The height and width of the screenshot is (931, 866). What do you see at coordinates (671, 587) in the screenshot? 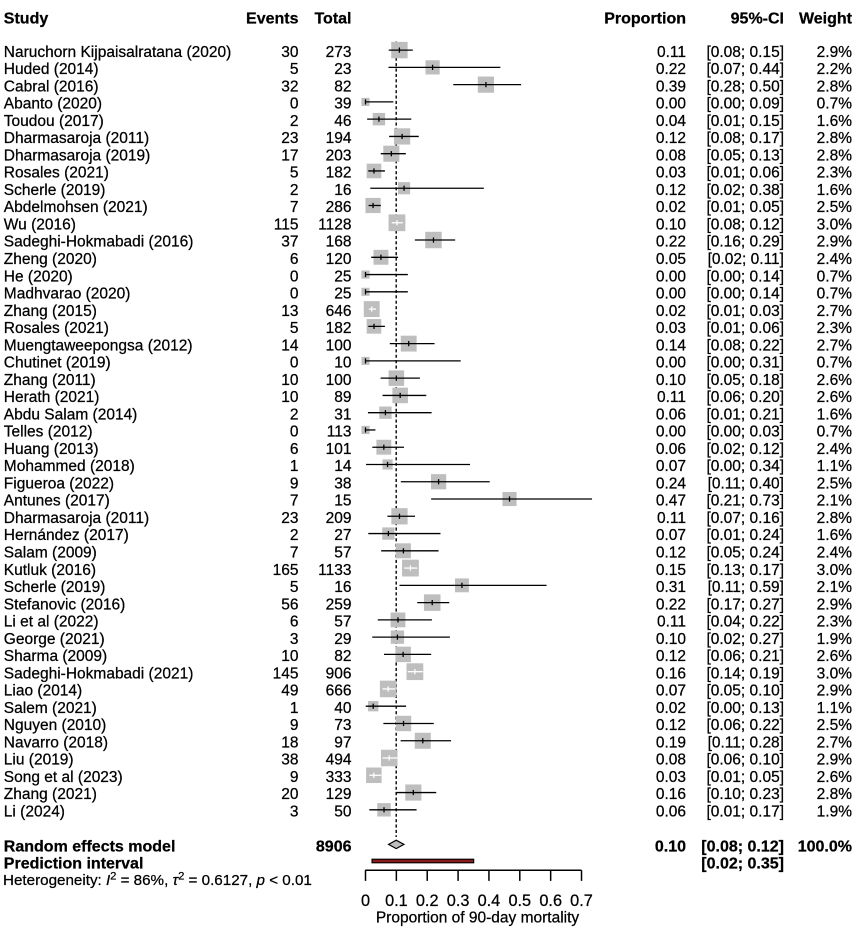
I see `svg-text: 0.31` at bounding box center [671, 587].